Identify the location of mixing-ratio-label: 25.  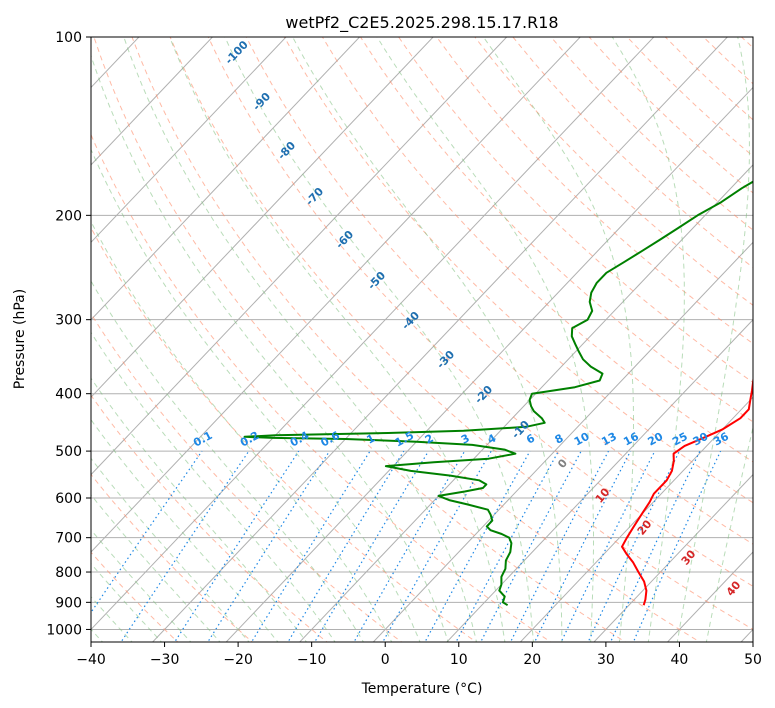
(680, 439).